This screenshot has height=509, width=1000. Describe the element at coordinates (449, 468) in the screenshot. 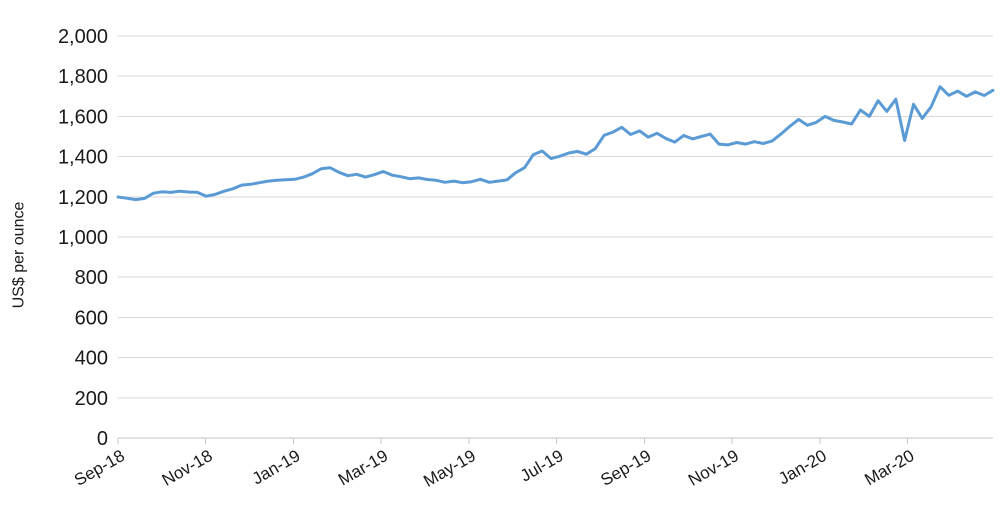

I see `x-tick-label: May-19` at that location.